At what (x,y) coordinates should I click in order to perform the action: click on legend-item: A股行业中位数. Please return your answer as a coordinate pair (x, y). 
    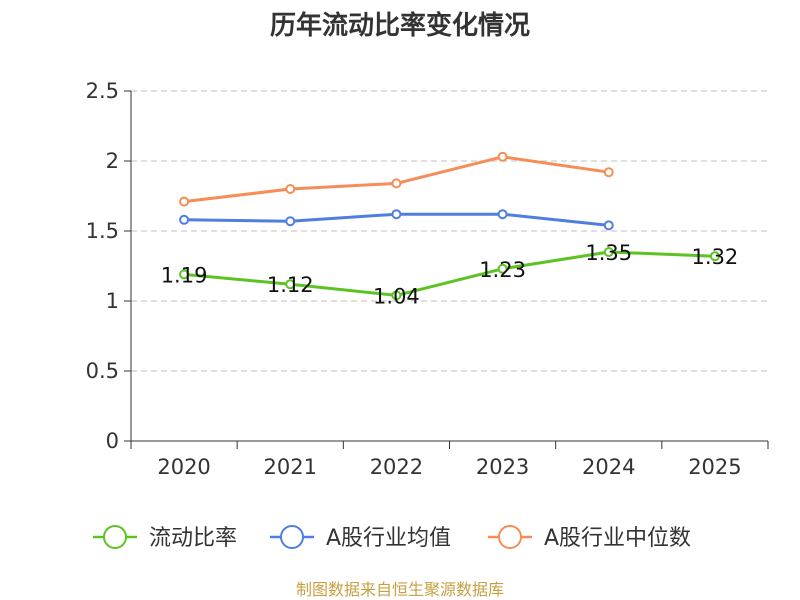
    Looking at the image, I should click on (589, 538).